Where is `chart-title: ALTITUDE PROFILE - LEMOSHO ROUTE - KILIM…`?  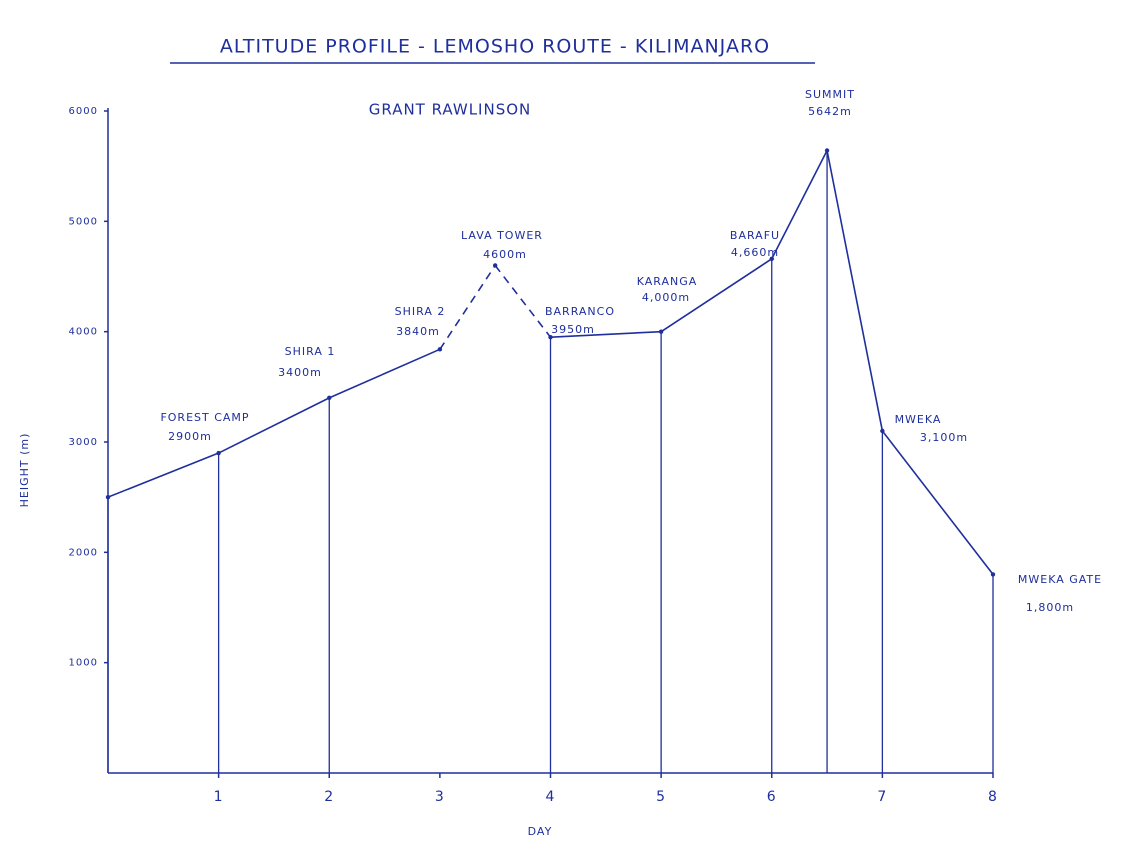
chart-title: ALTITUDE PROFILE - LEMOSHO ROUTE - KILIM… is located at coordinates (495, 47).